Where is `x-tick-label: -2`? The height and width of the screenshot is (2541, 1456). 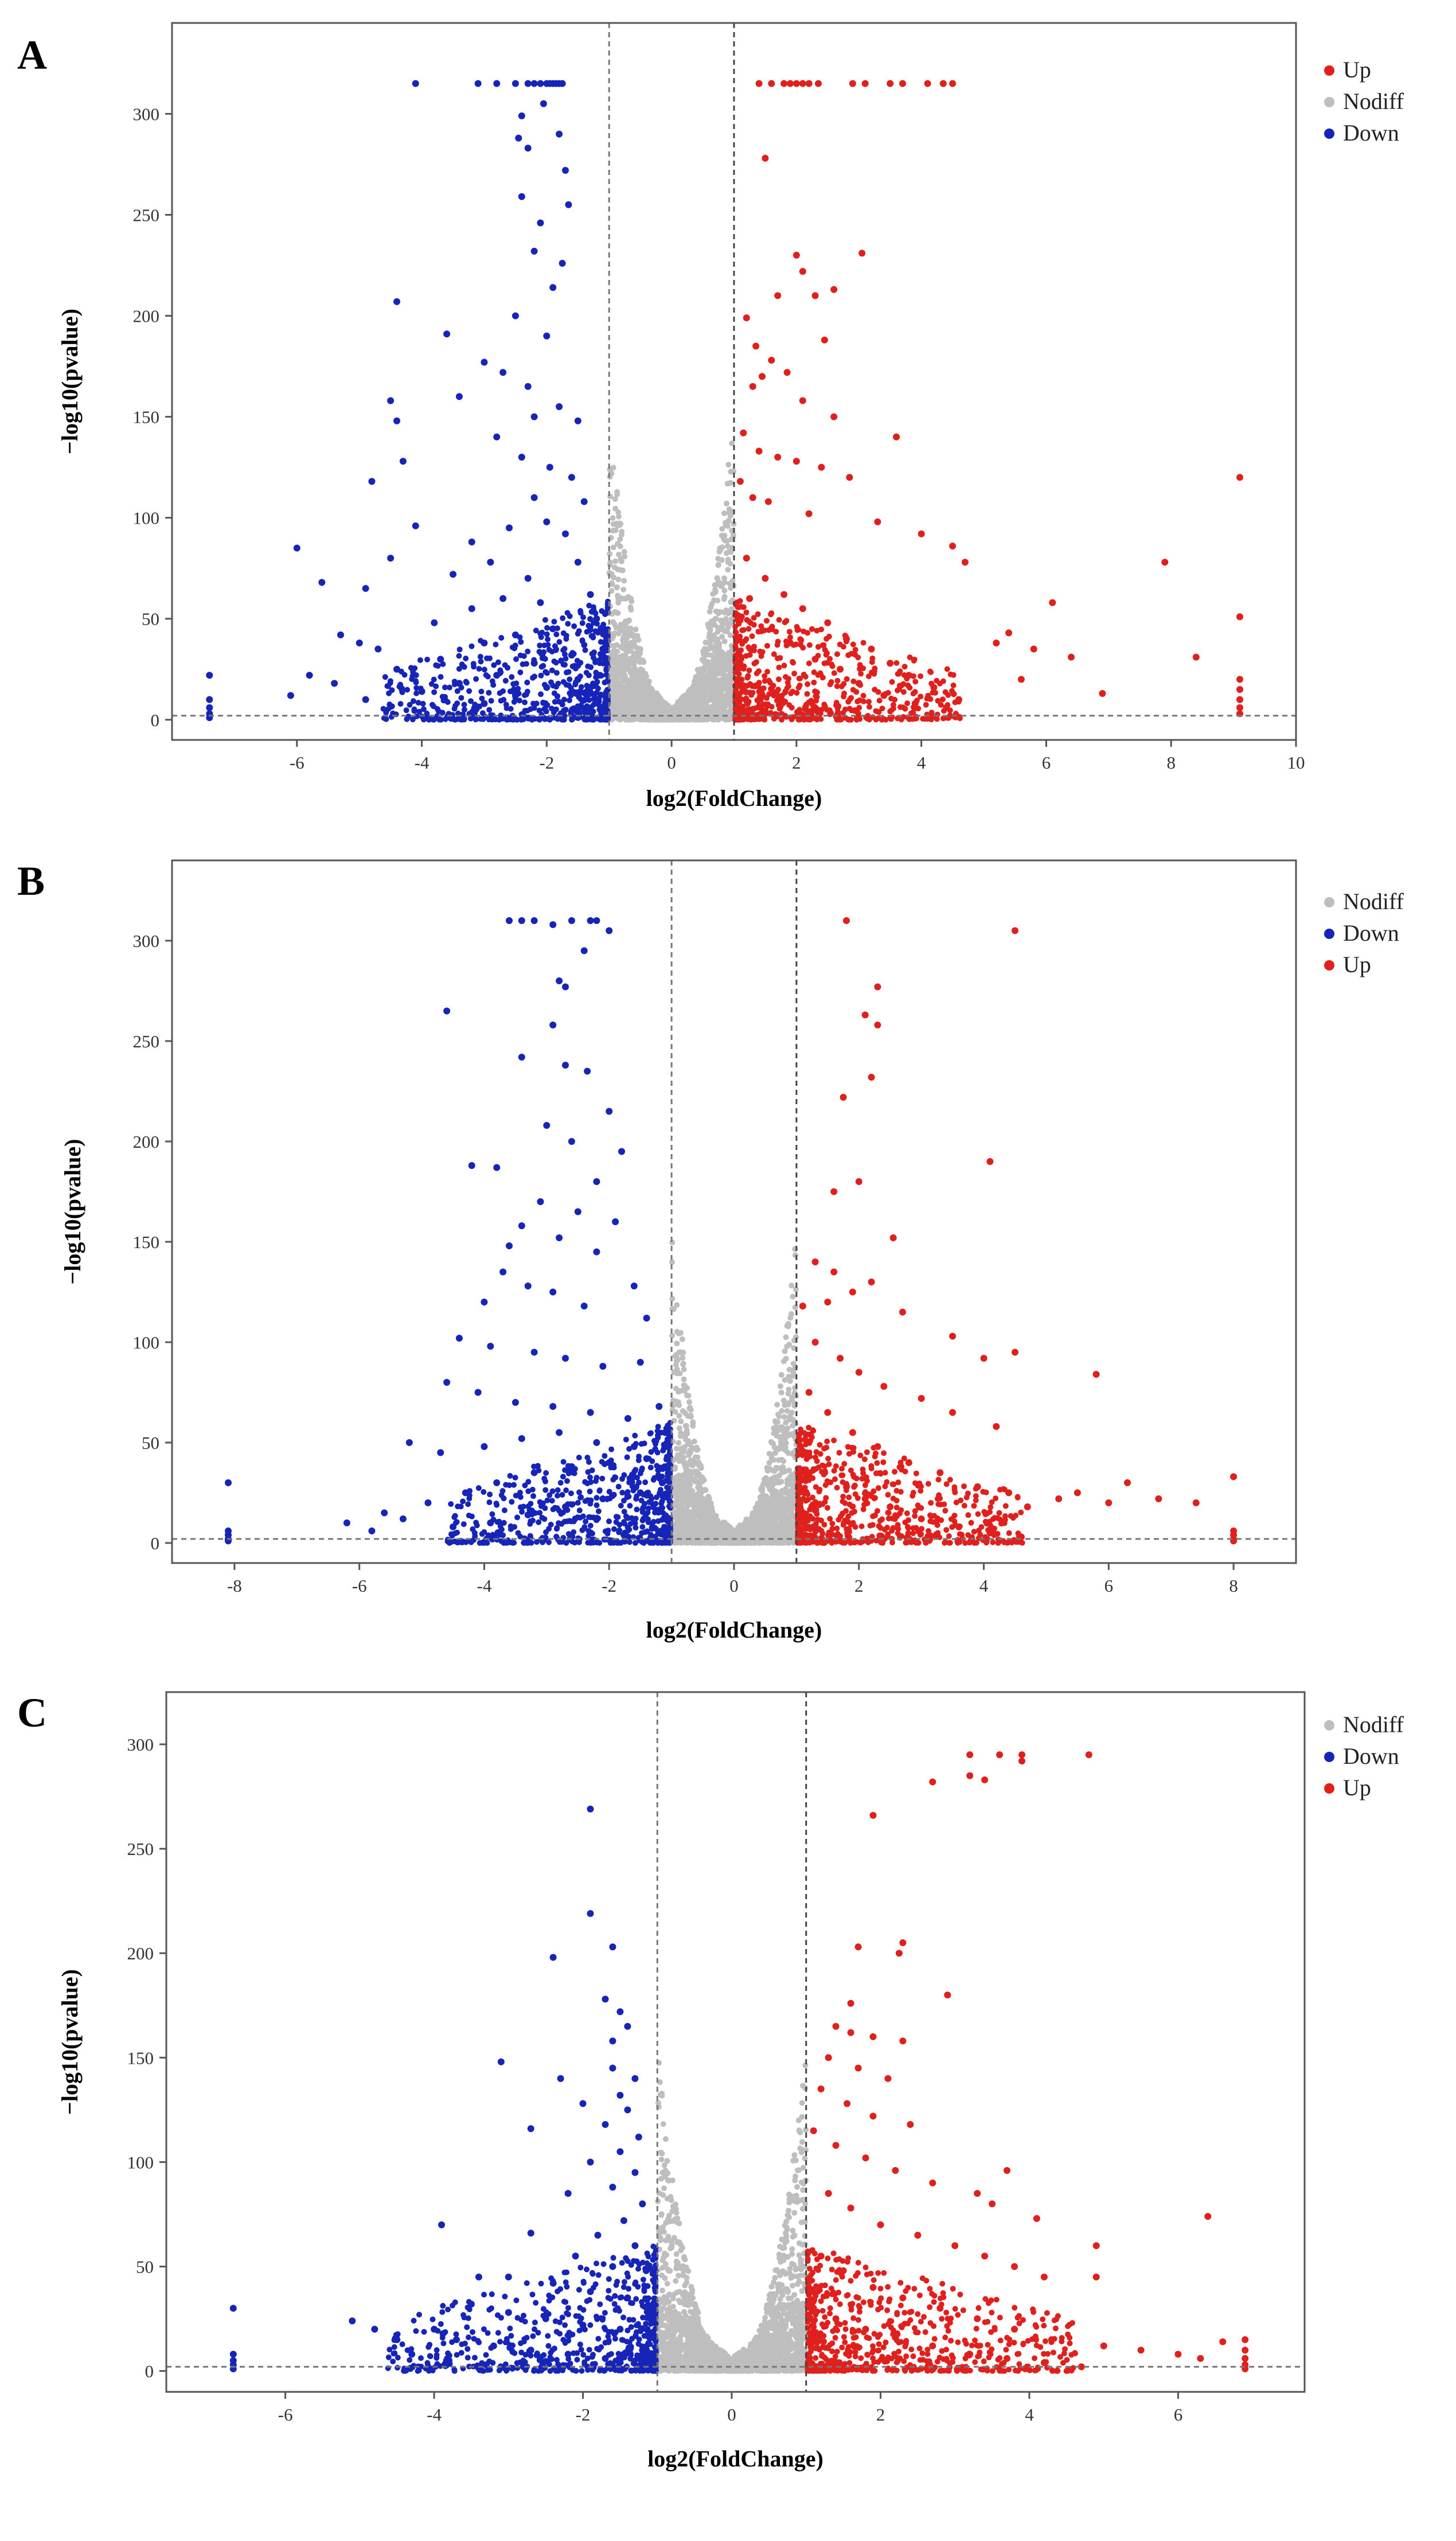 x-tick-label: -2 is located at coordinates (546, 763).